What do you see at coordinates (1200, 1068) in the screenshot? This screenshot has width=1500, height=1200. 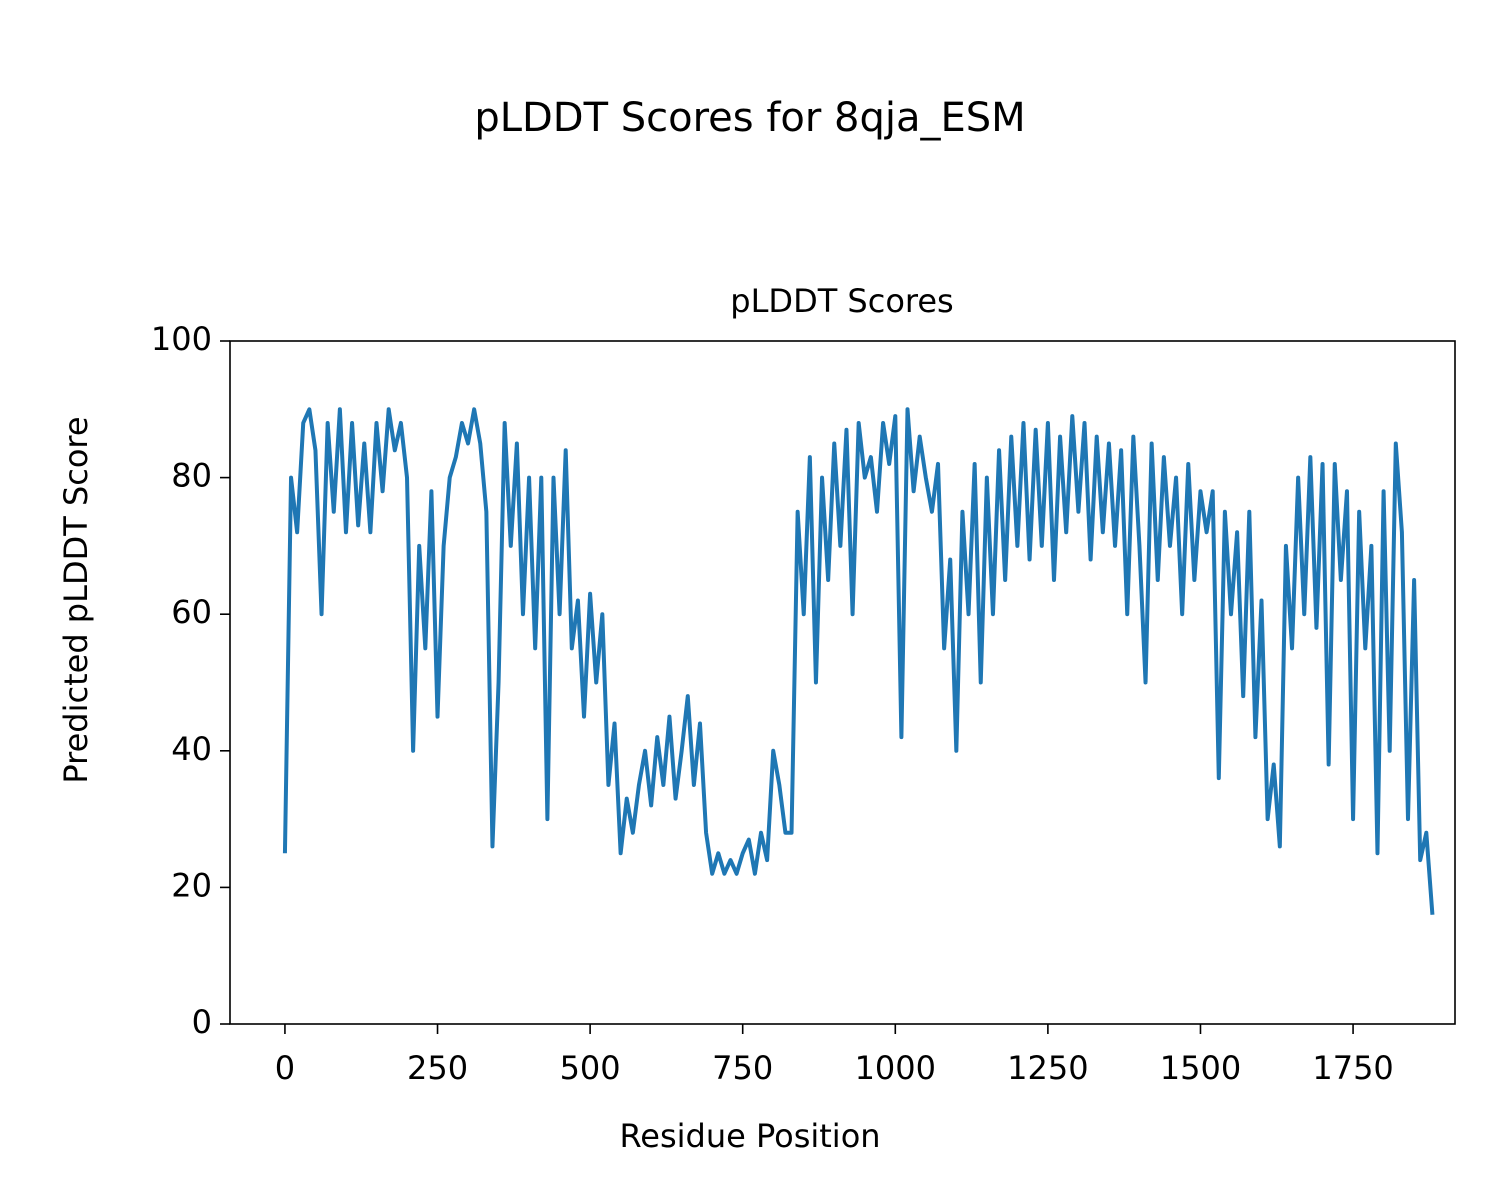 I see `x-tick-label: 1500` at bounding box center [1200, 1068].